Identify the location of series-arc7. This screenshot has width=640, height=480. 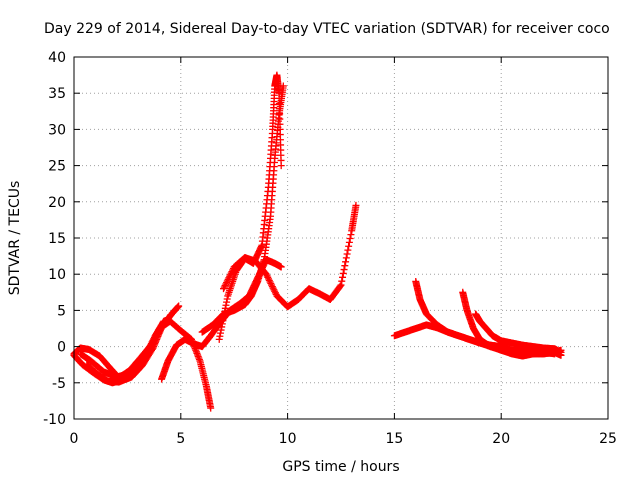
(250, 207).